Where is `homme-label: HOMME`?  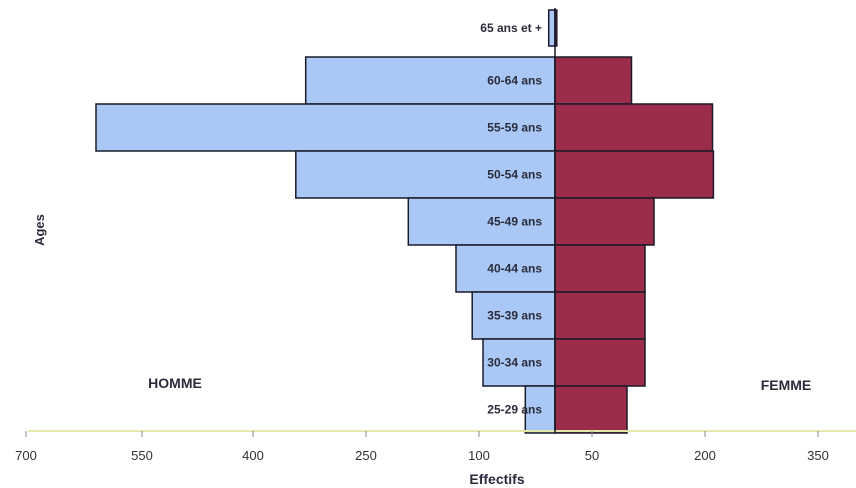 homme-label: HOMME is located at coordinates (175, 383).